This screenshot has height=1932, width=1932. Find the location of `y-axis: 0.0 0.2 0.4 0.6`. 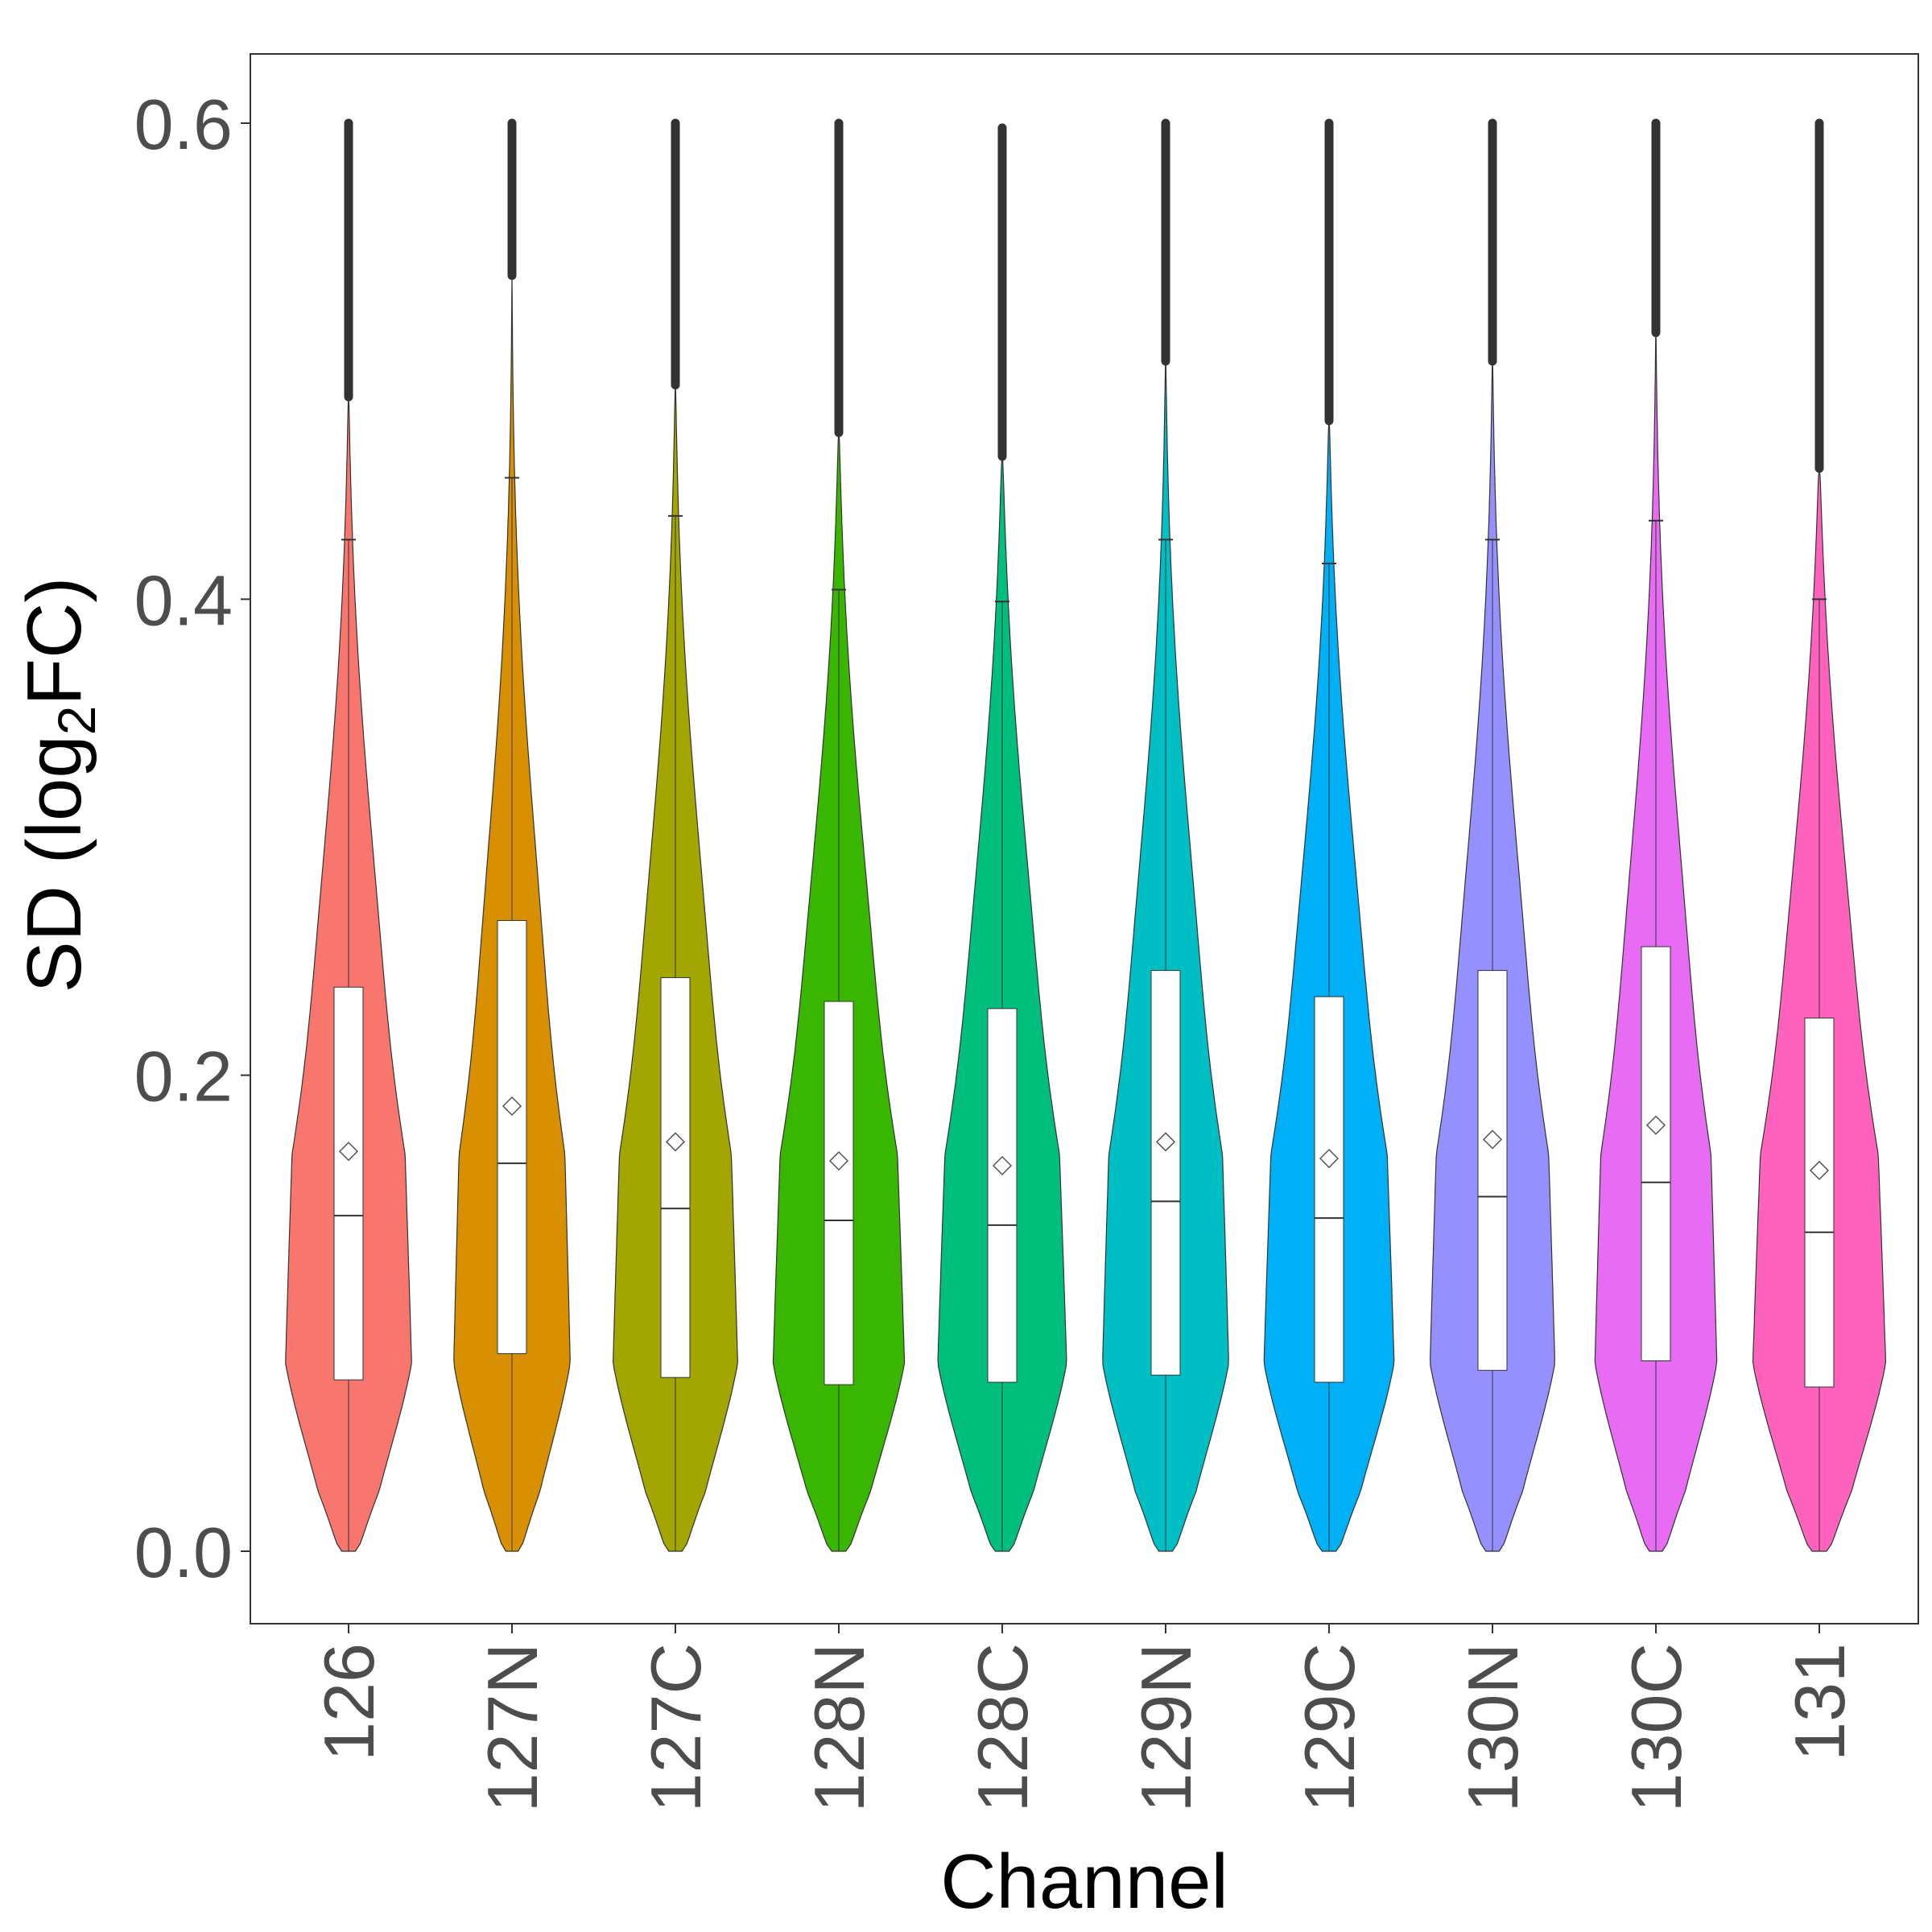

y-axis: 0.0 0.2 0.4 0.6 is located at coordinates (192, 838).